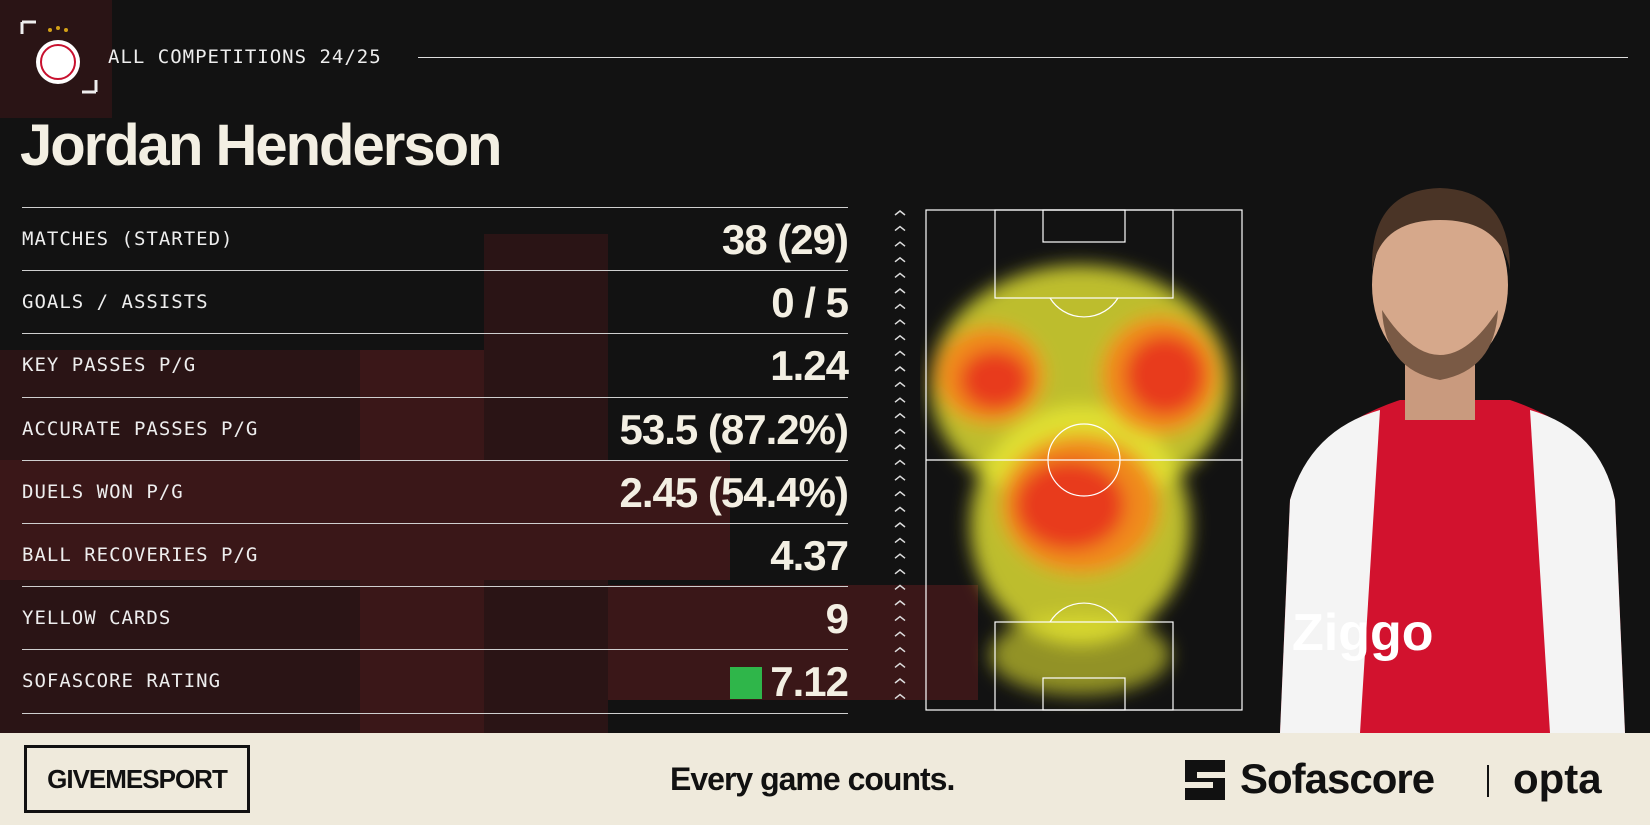  Describe the element at coordinates (109, 365) in the screenshot. I see `stat-label: KEY PASSES P/G` at that location.